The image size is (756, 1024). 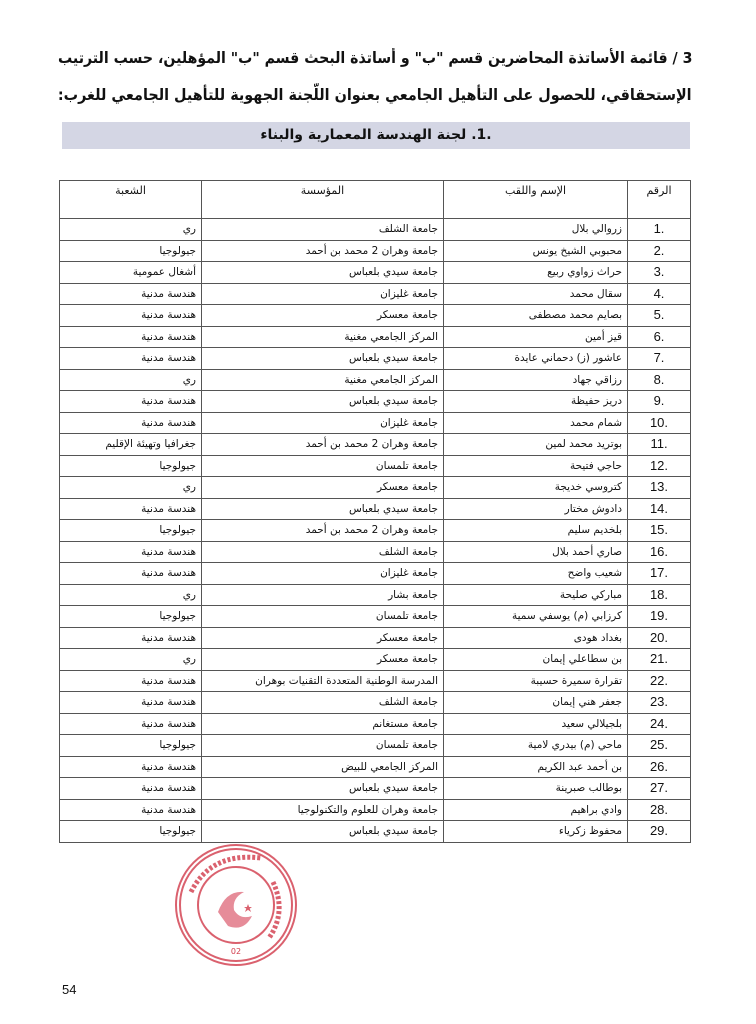 I want to click on candidate-name-cell: قيز أمين, so click(x=535, y=336).